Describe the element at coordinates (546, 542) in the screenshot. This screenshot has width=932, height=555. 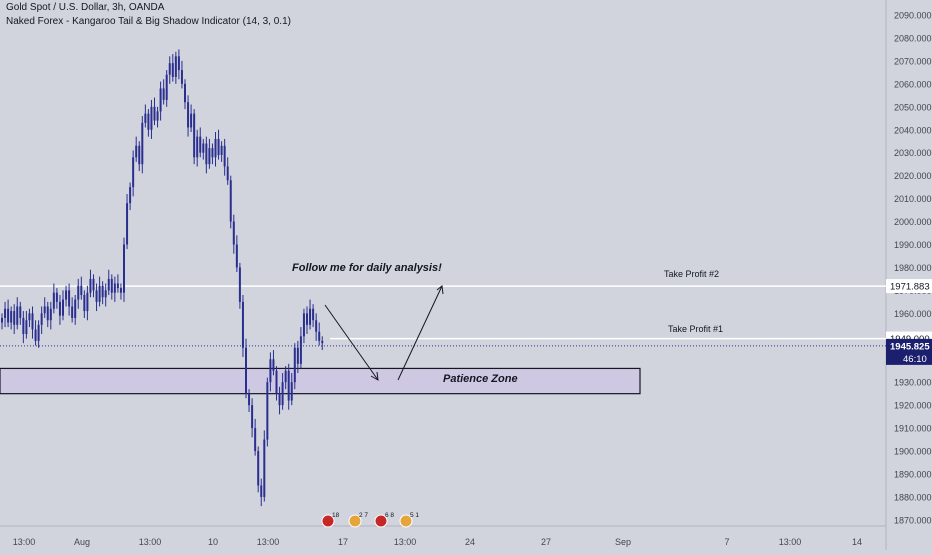
I see `time-tick-label: 27` at that location.